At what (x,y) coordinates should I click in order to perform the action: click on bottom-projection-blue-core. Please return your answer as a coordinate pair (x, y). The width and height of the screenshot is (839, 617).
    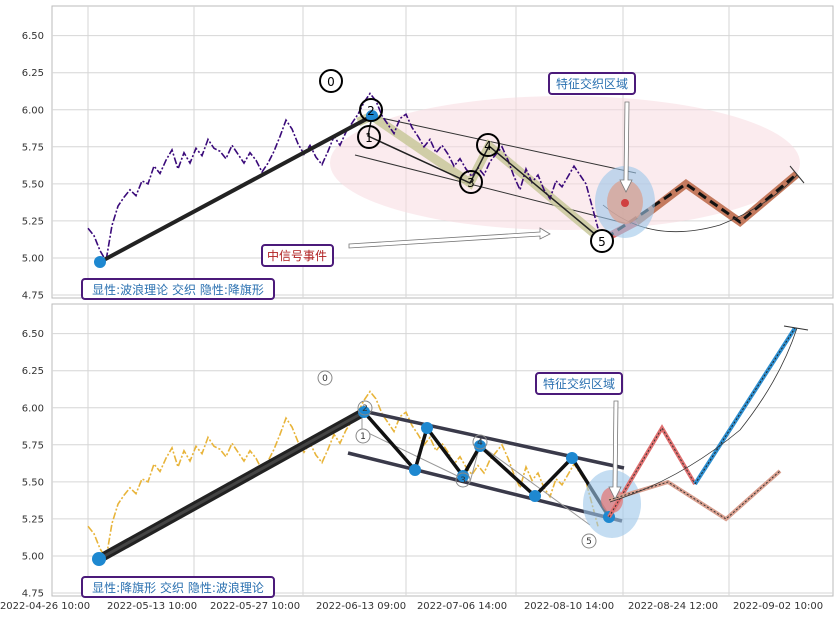
    Looking at the image, I should click on (745, 406).